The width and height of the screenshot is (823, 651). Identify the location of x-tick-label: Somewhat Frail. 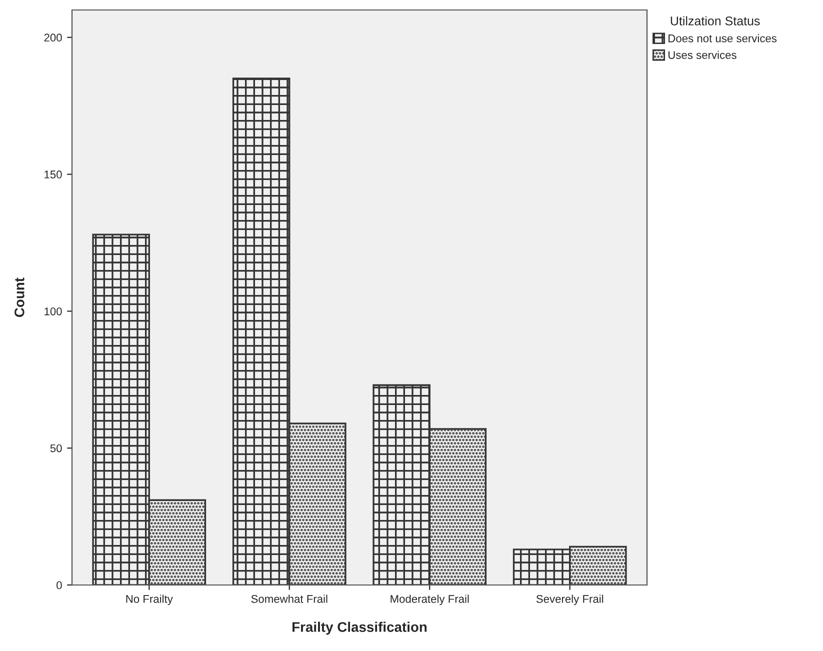
(289, 598).